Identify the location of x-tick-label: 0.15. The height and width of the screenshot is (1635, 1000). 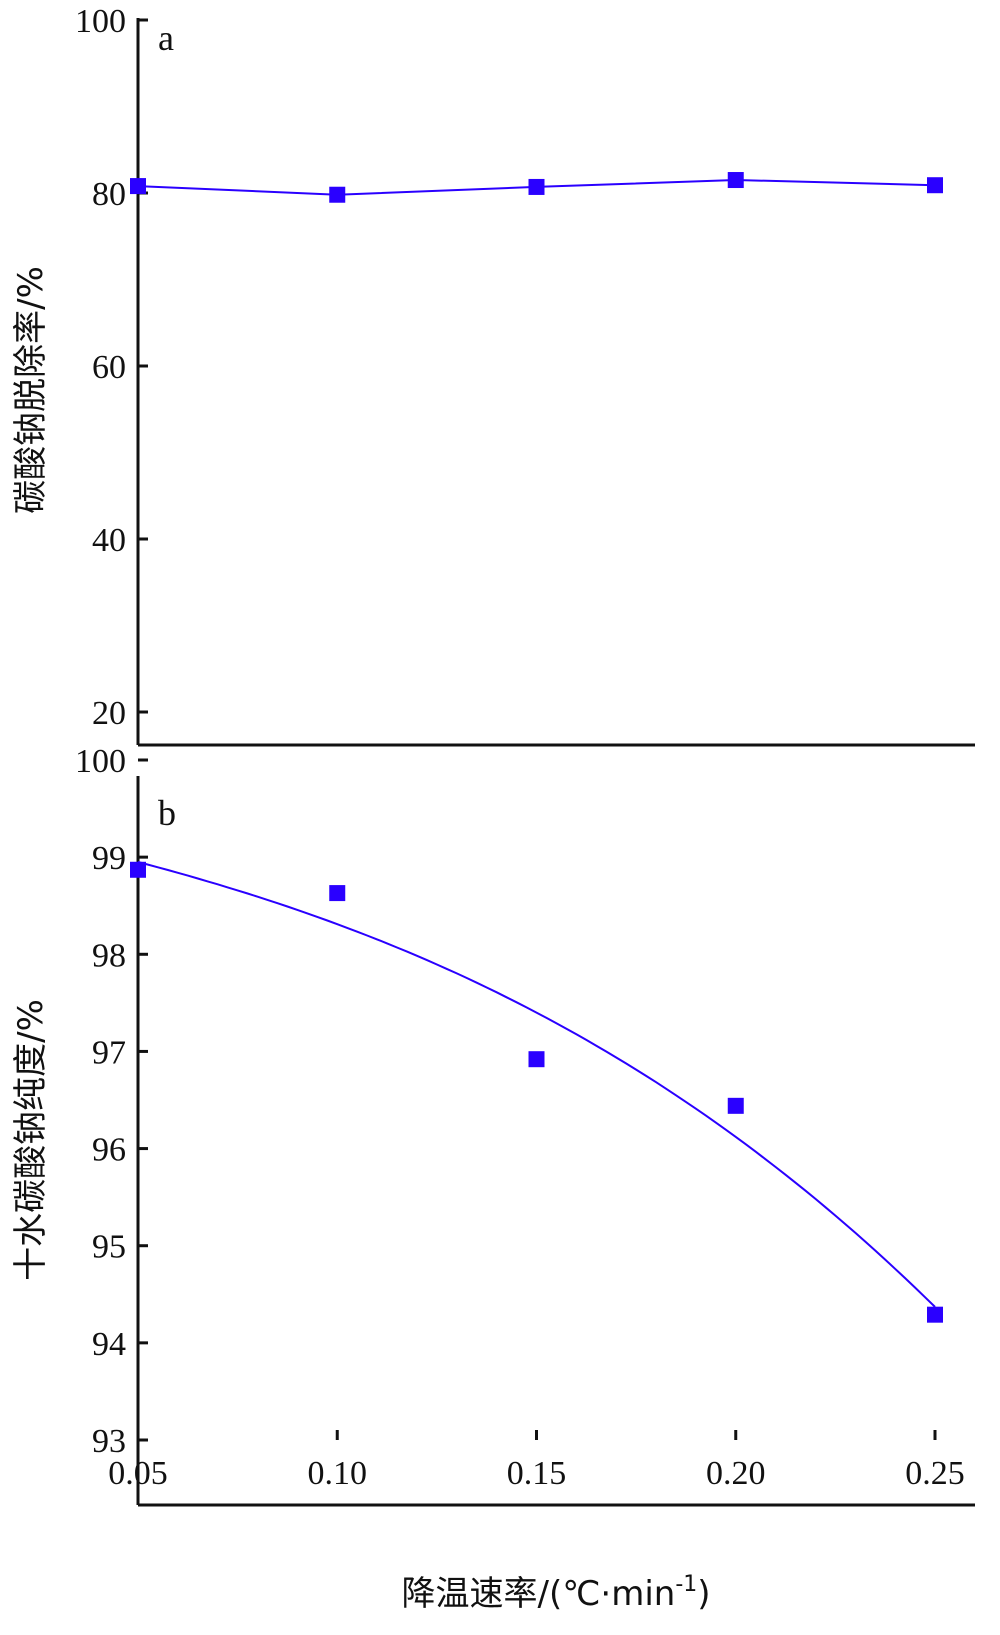
(537, 1473).